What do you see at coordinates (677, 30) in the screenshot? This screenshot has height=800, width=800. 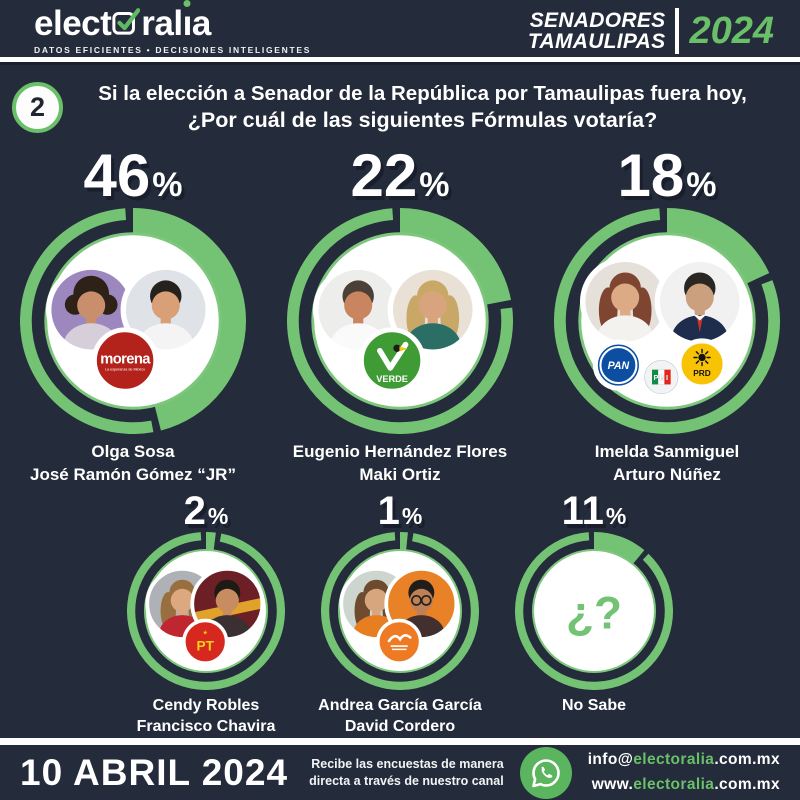 I see `title-divider` at bounding box center [677, 30].